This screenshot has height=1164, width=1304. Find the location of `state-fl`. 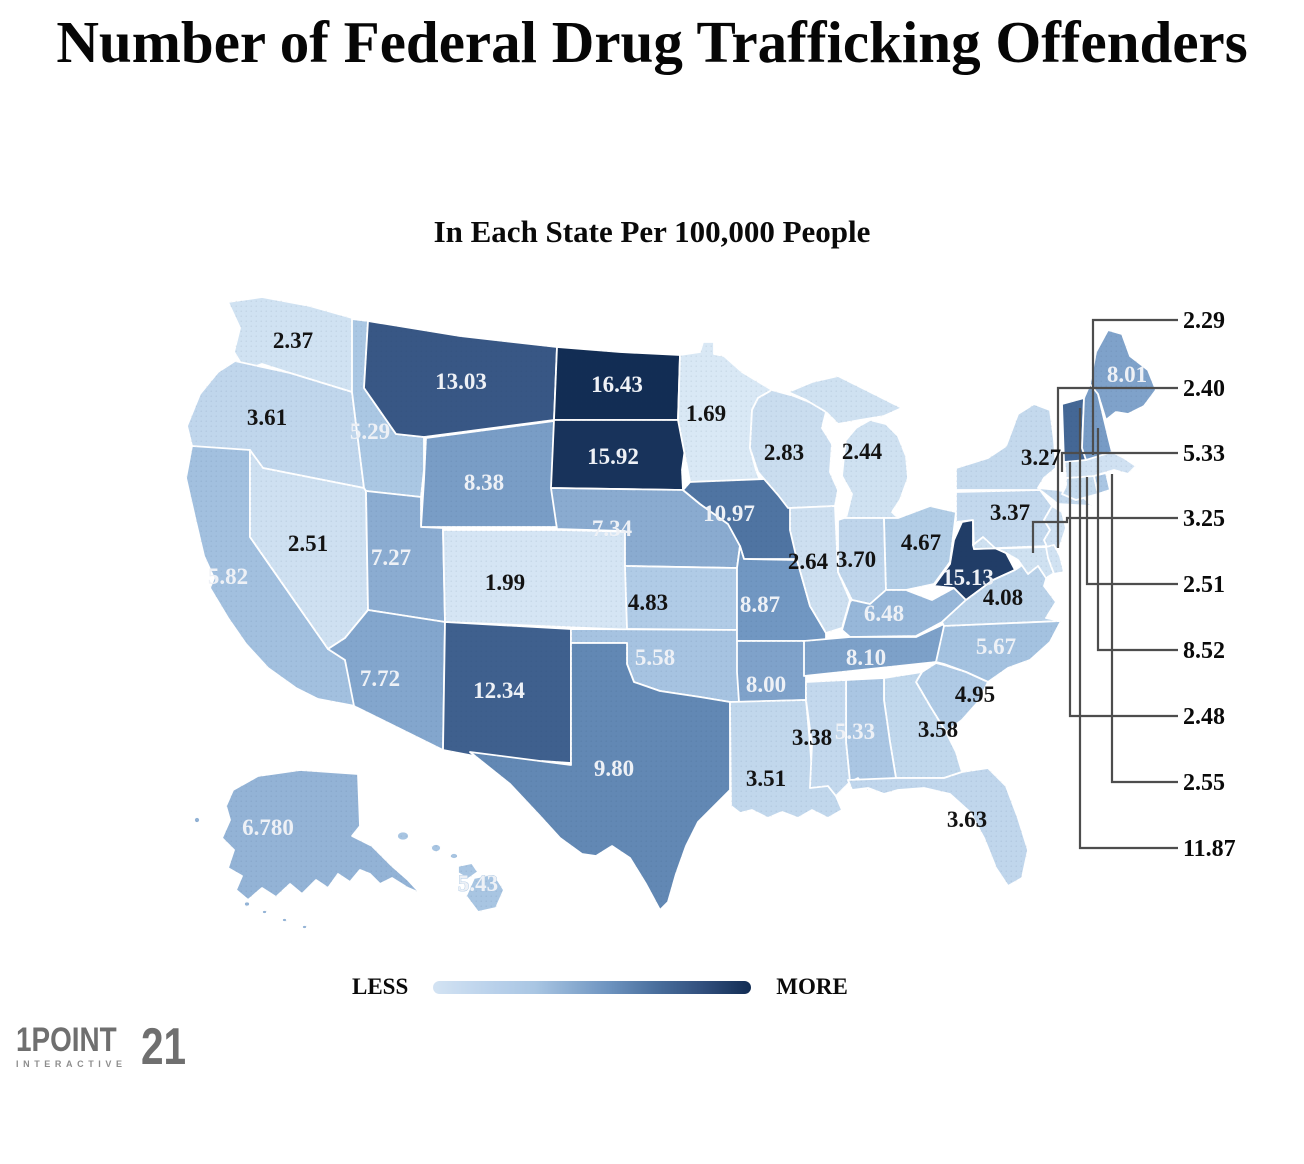

state-fl is located at coordinates (938, 827).